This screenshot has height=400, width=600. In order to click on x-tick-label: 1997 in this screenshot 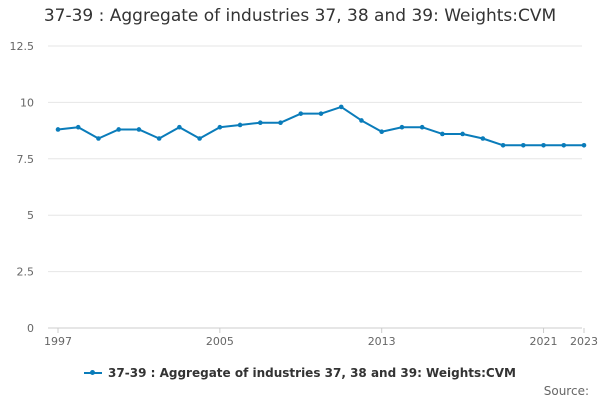, I will do `click(58, 341)`.